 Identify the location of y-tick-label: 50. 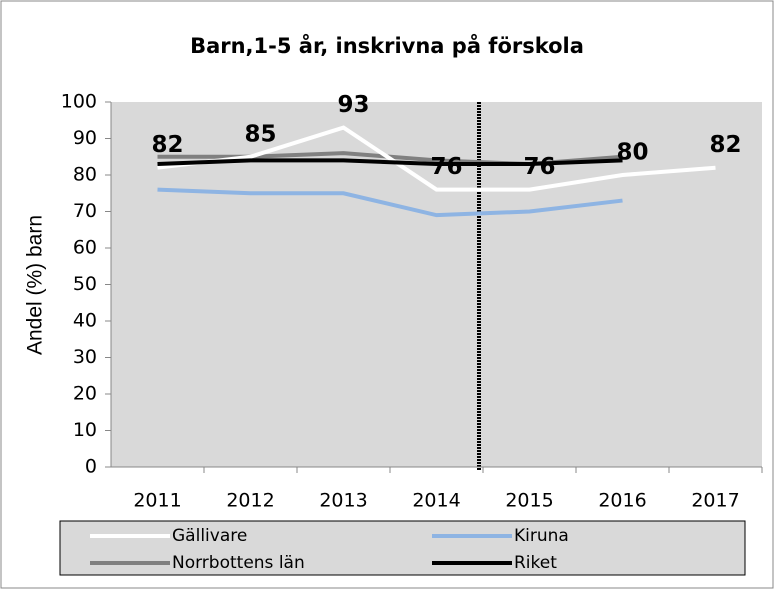
(85, 284).